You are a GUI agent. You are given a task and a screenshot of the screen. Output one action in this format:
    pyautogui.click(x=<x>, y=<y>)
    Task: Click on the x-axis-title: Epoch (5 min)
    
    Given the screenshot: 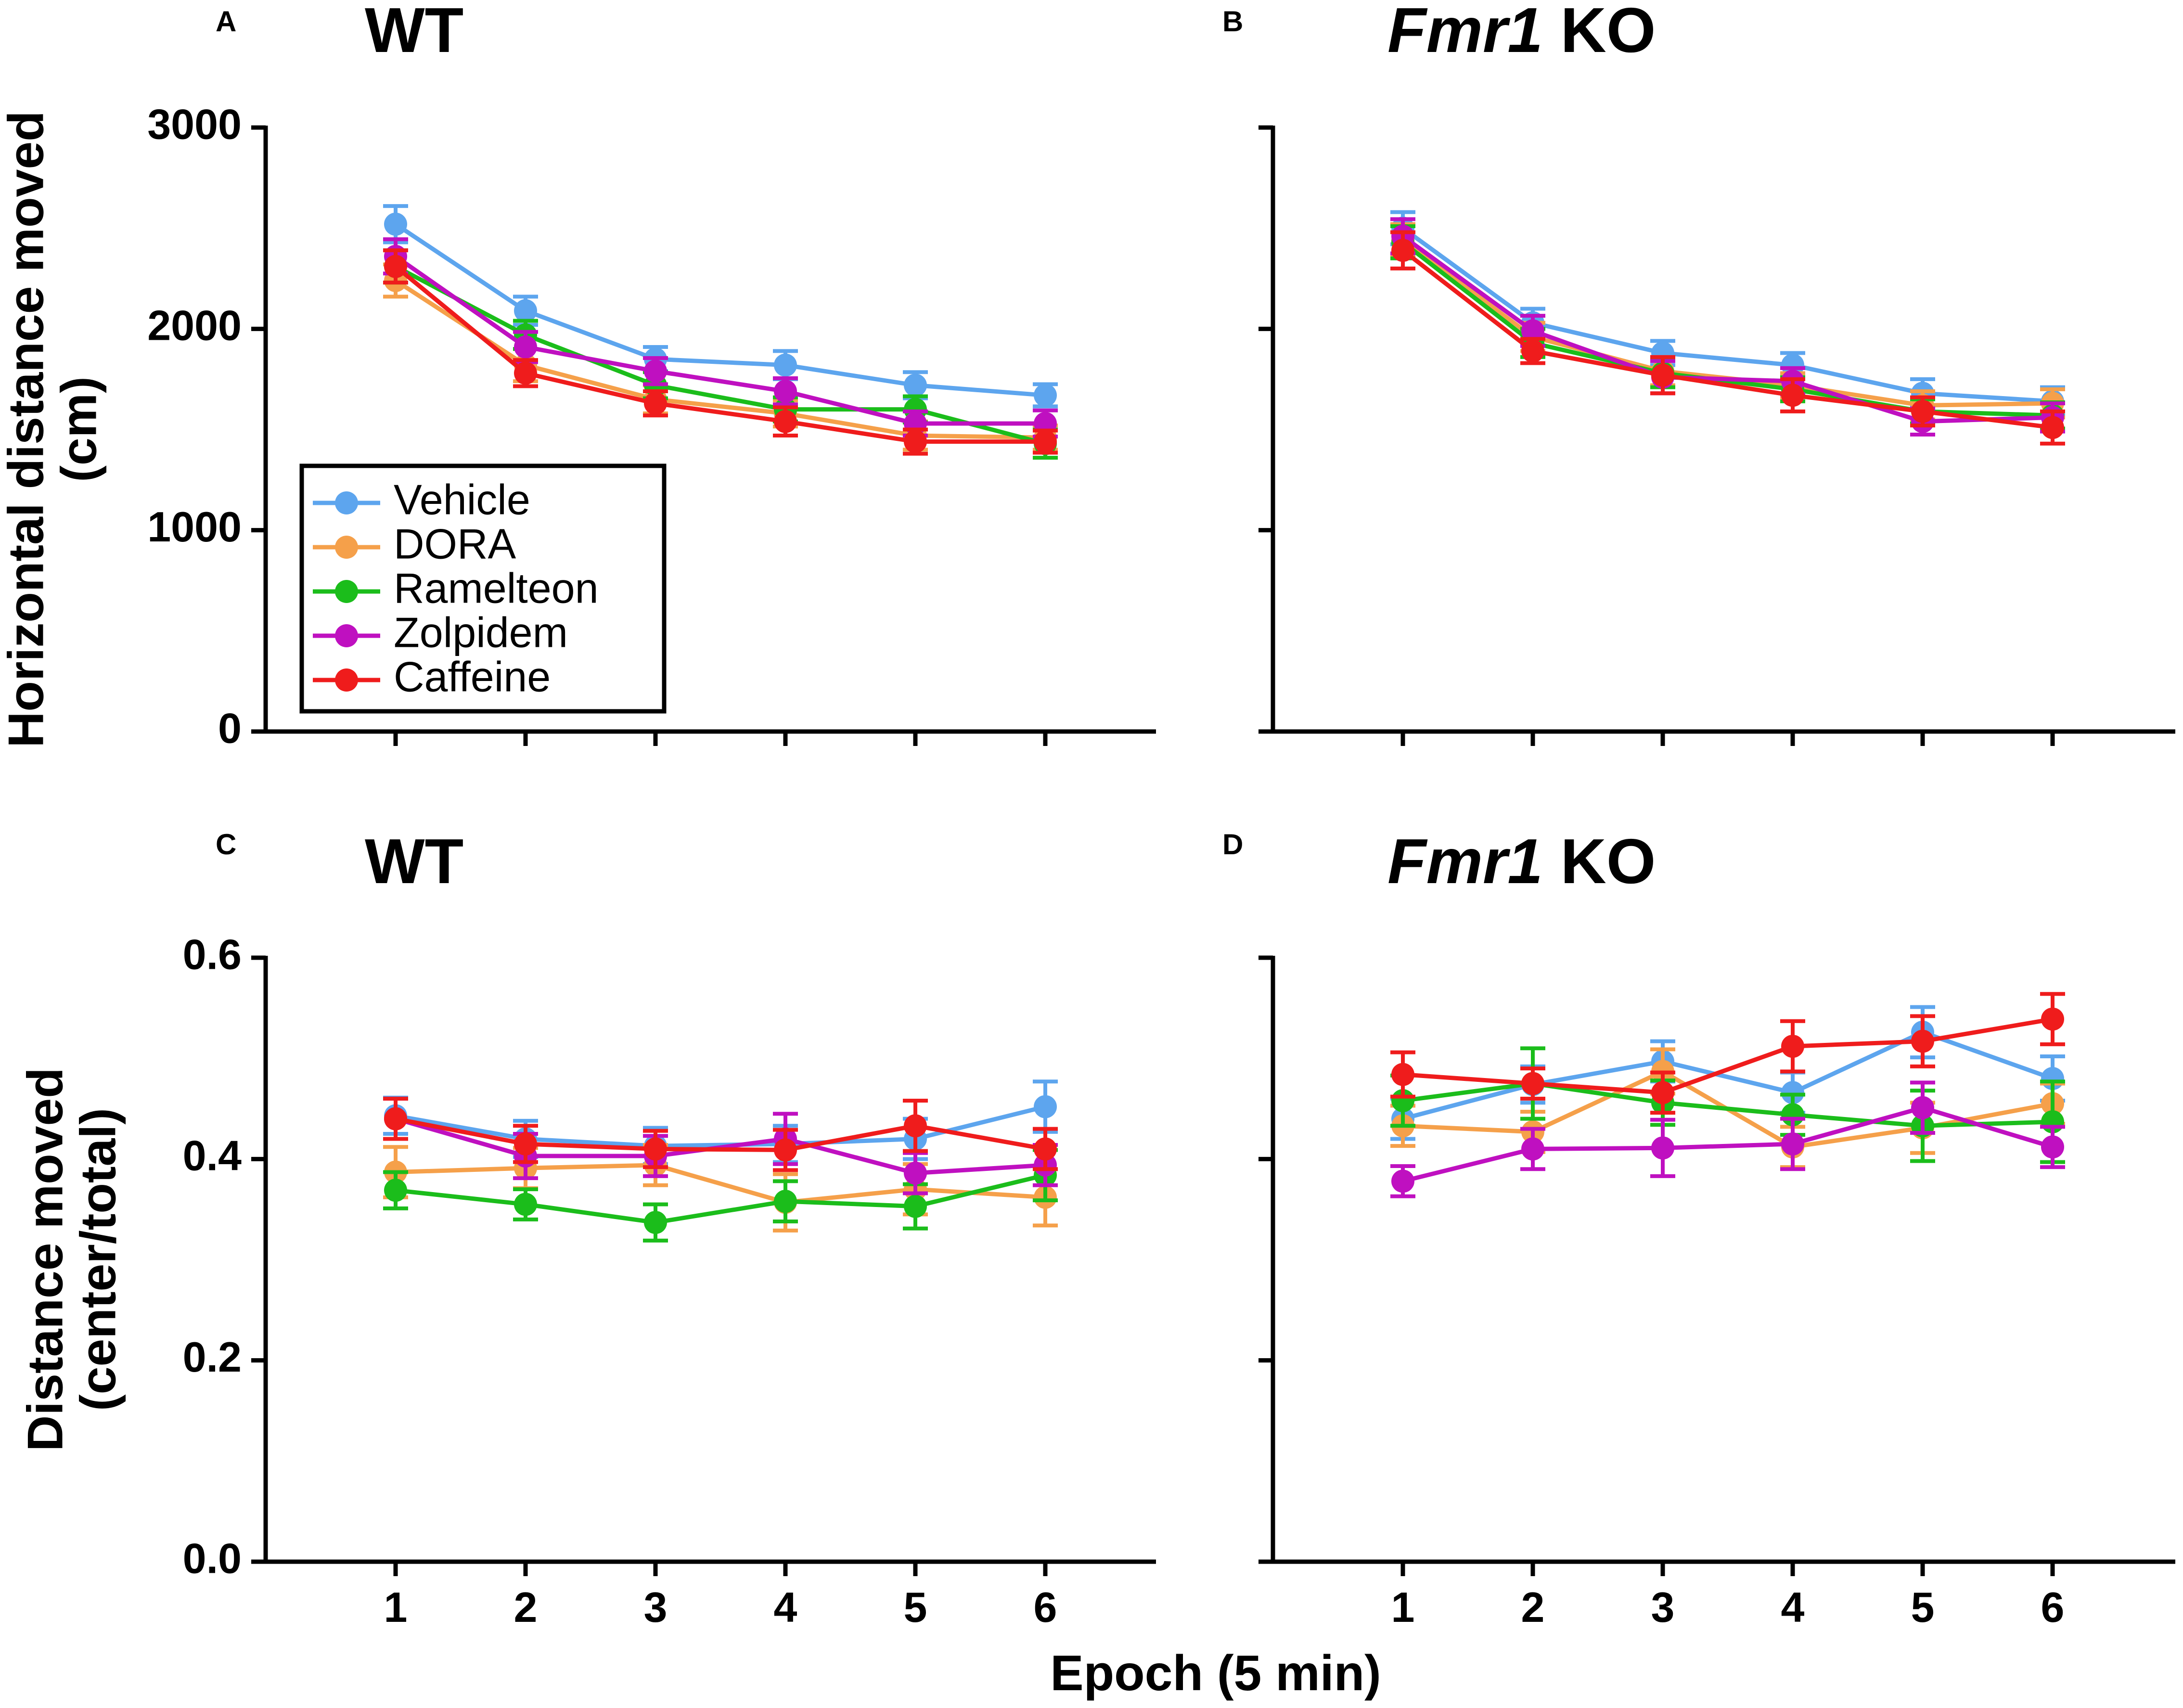 What is the action you would take?
    pyautogui.click(x=1215, y=1673)
    